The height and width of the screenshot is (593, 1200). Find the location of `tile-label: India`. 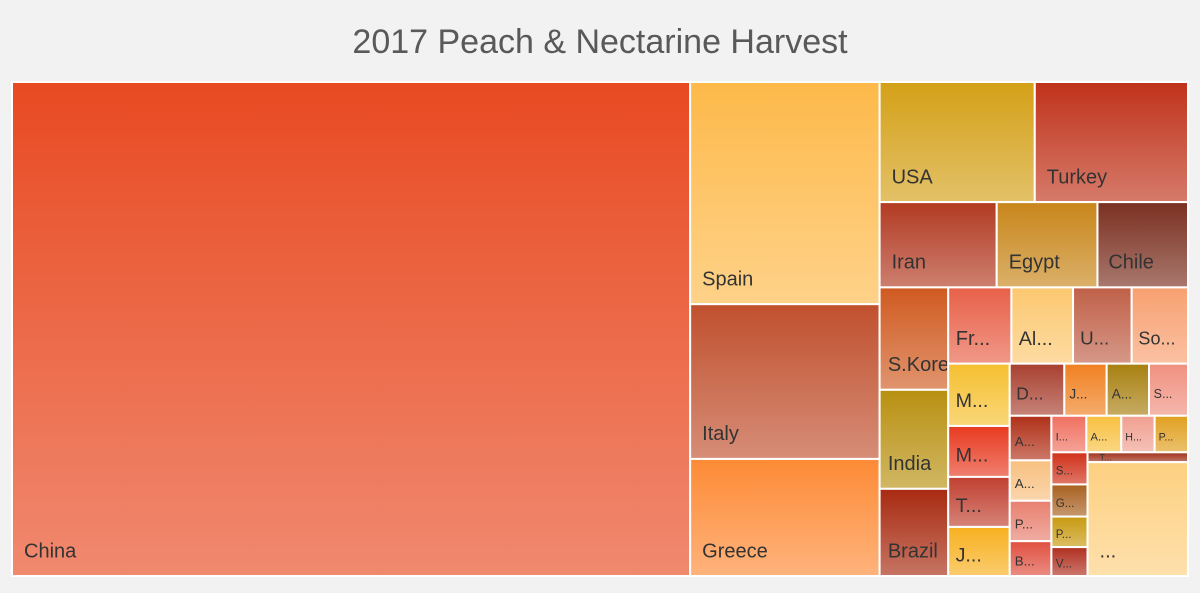

tile-label: India is located at coordinates (910, 464).